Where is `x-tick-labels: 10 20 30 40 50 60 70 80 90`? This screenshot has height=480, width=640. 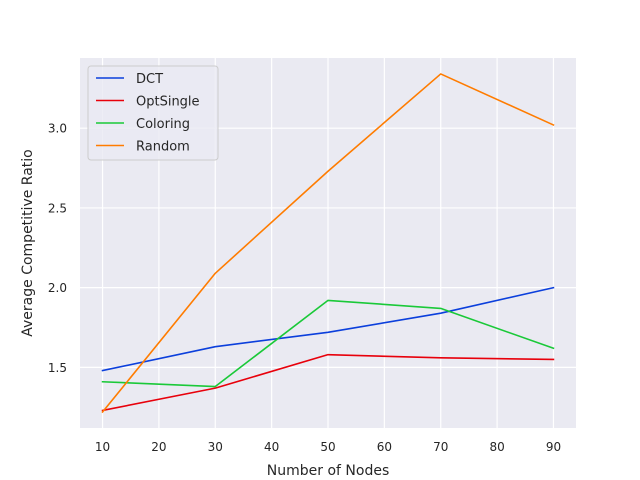 x-tick-labels: 10 20 30 40 50 60 70 80 90 is located at coordinates (328, 447).